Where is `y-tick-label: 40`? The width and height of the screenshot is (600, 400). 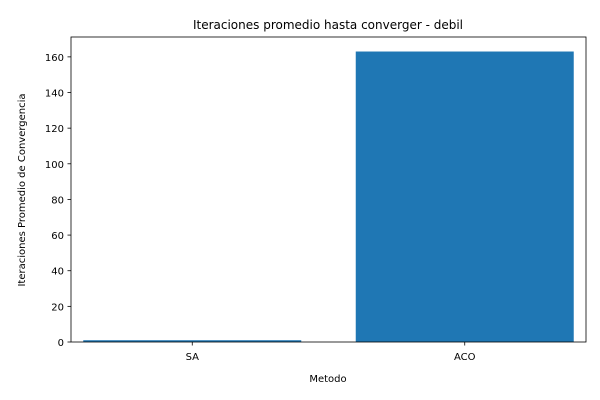 y-tick-label: 40 is located at coordinates (57, 272).